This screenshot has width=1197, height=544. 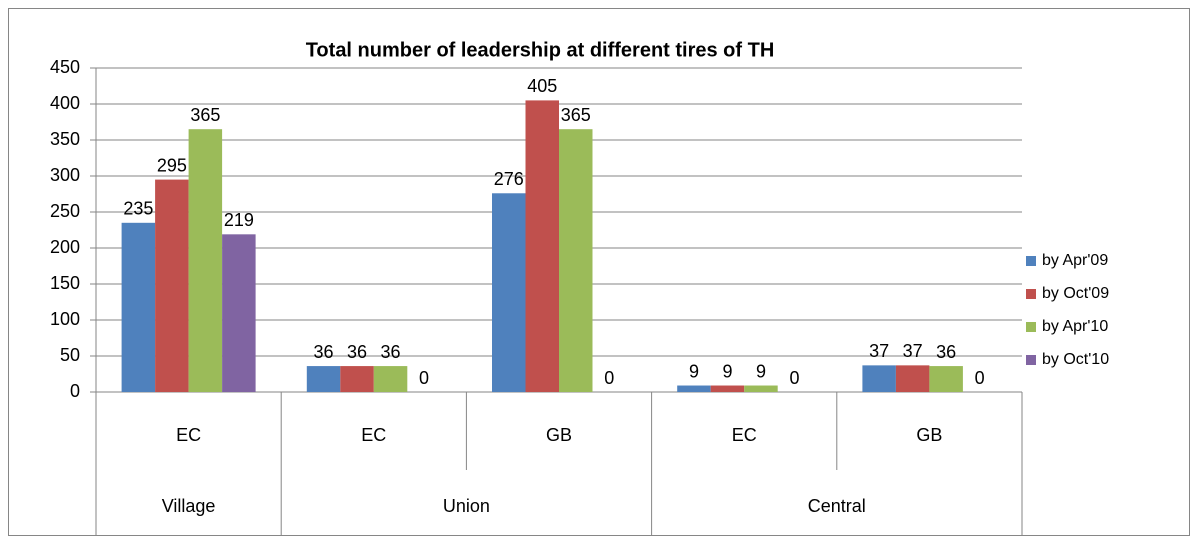 What do you see at coordinates (1075, 326) in the screenshot?
I see `legend-label: by Apr'10` at bounding box center [1075, 326].